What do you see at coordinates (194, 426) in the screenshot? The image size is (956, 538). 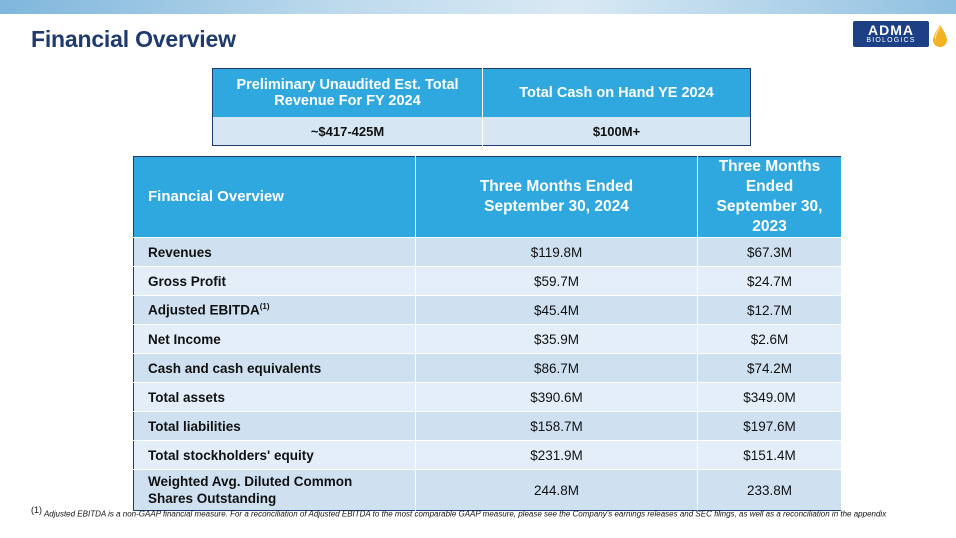 I see `row-label-text: Total liabilities` at bounding box center [194, 426].